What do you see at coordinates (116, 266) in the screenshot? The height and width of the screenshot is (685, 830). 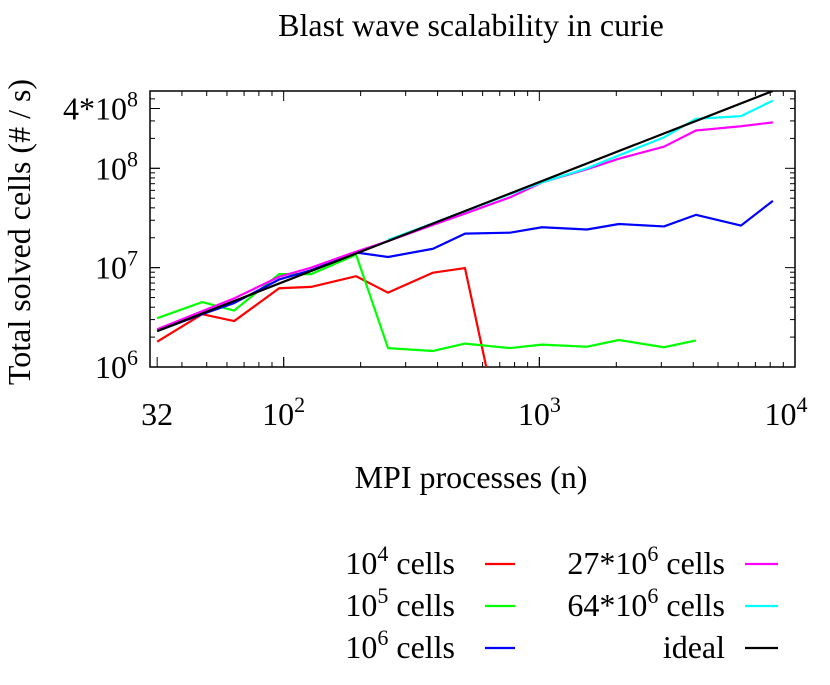 I see `y-tick-label: 10⁷` at bounding box center [116, 266].